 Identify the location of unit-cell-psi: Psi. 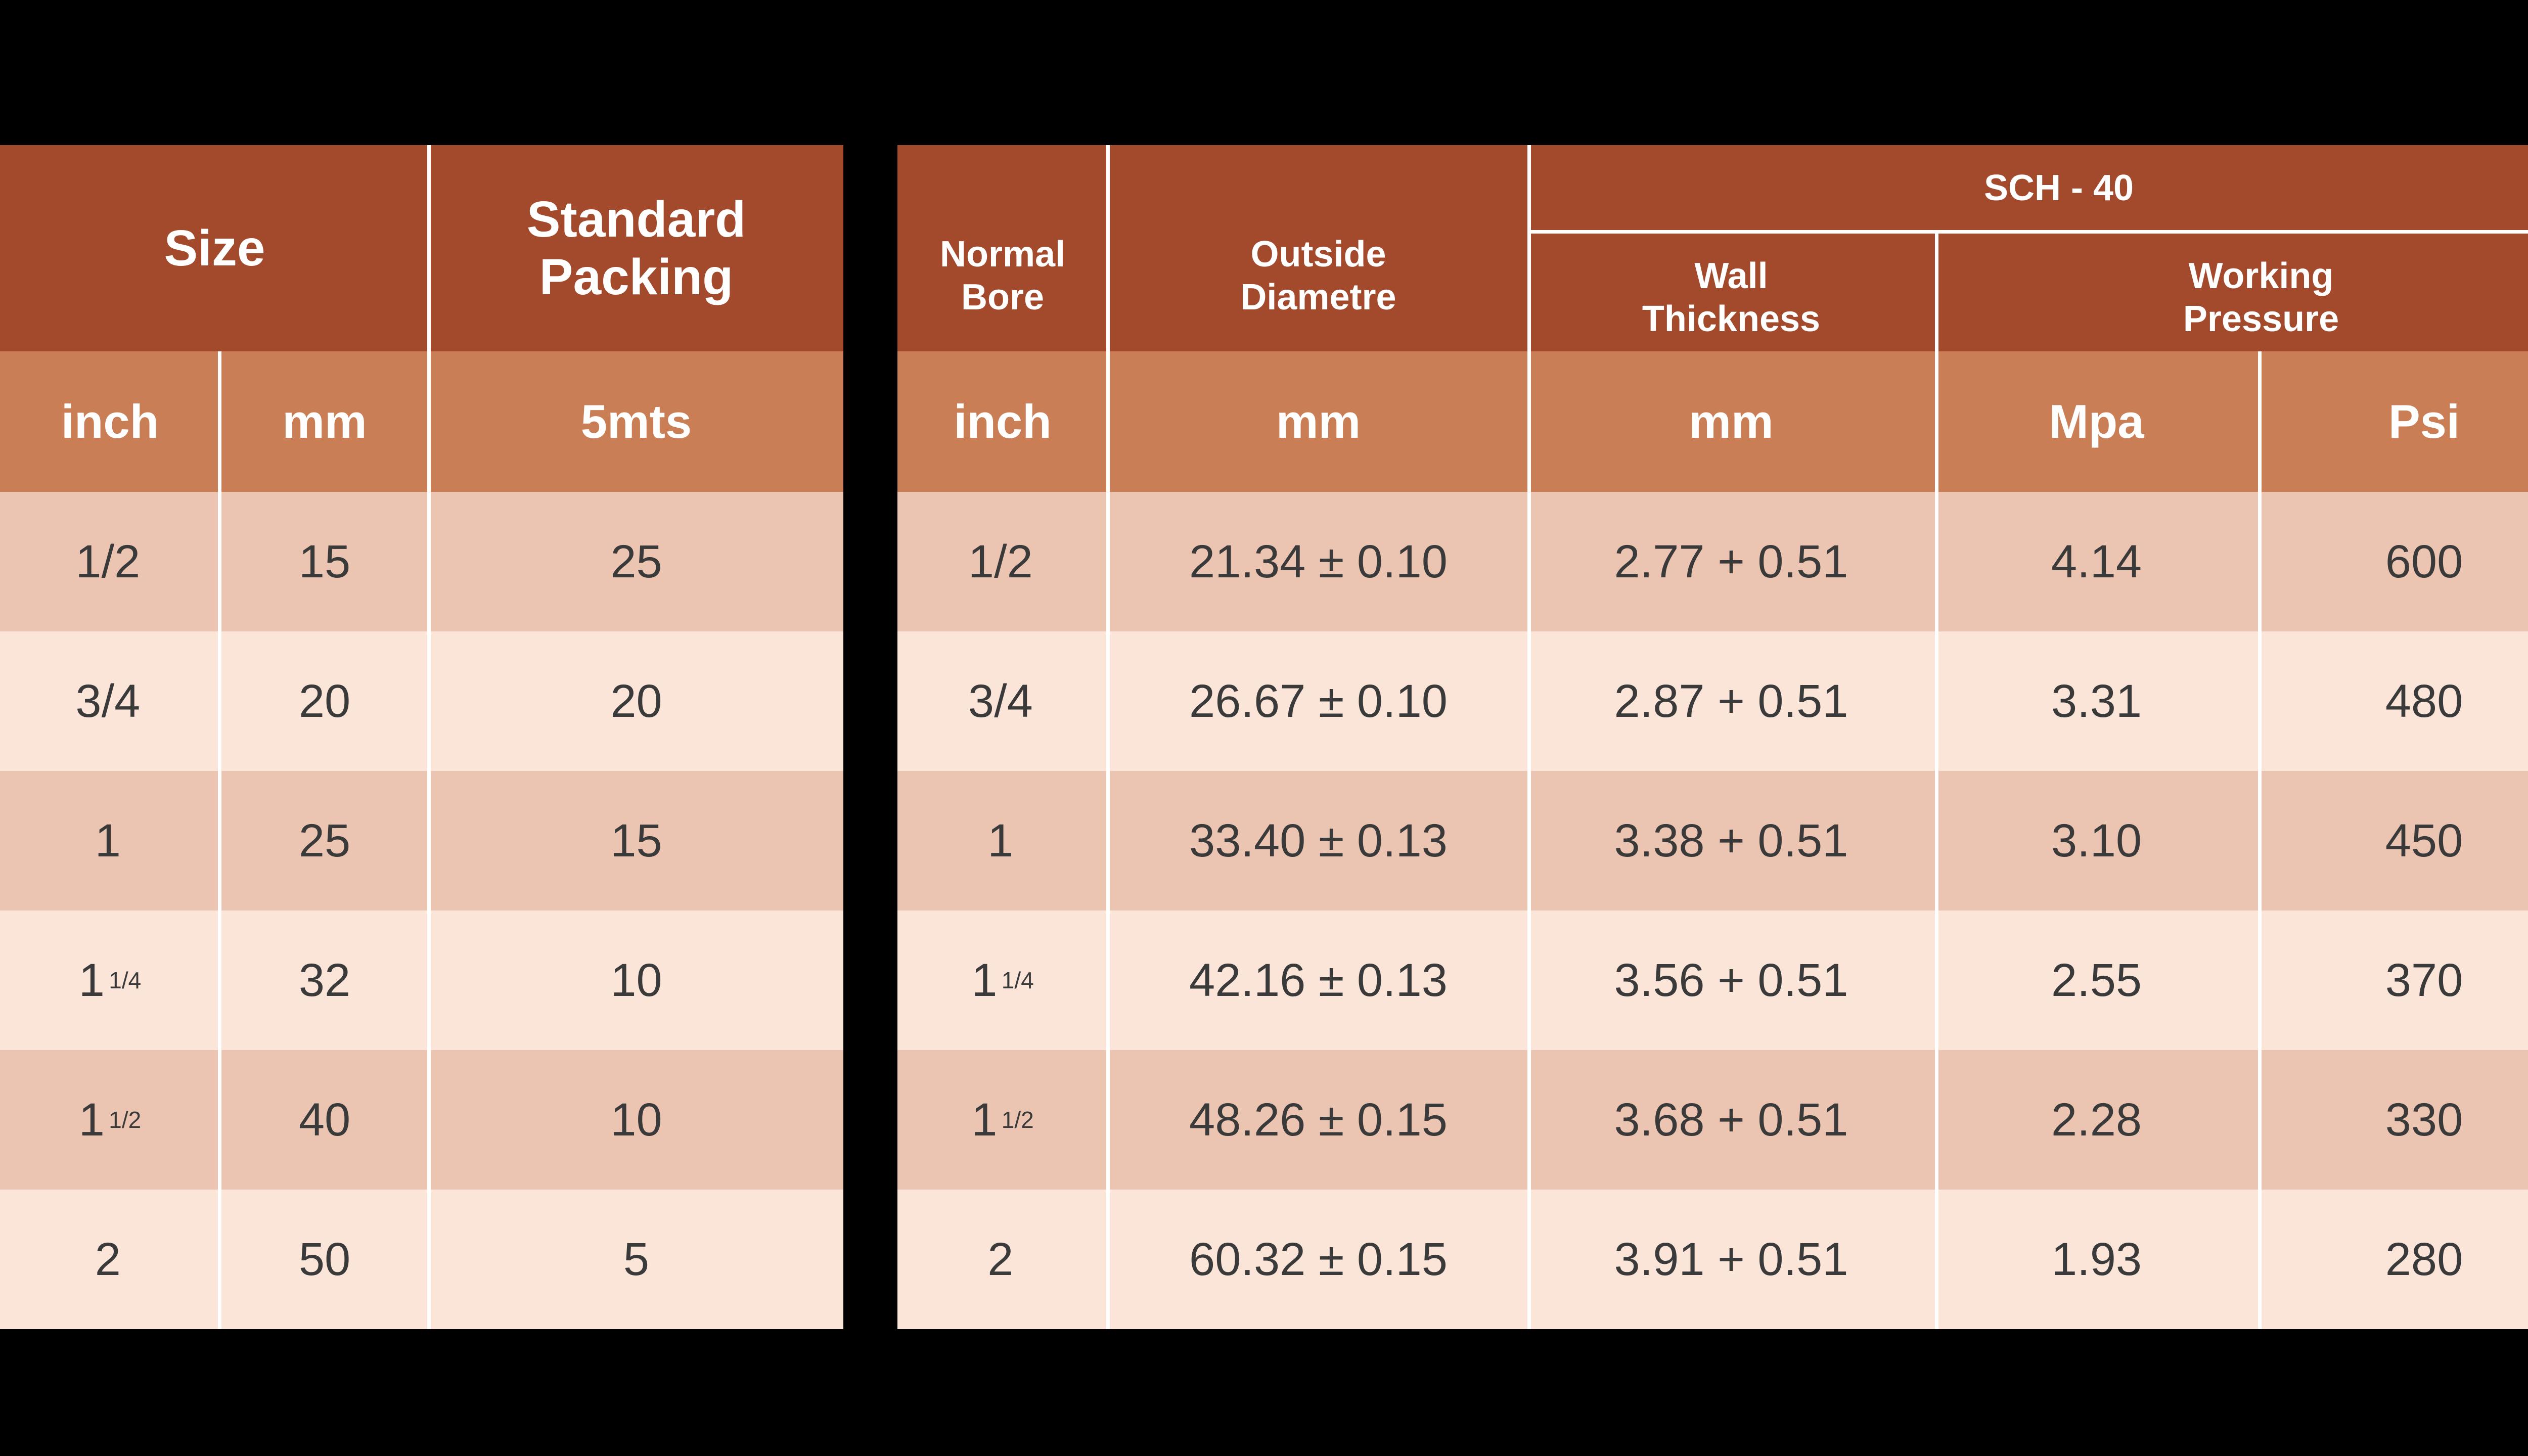
(2394, 421).